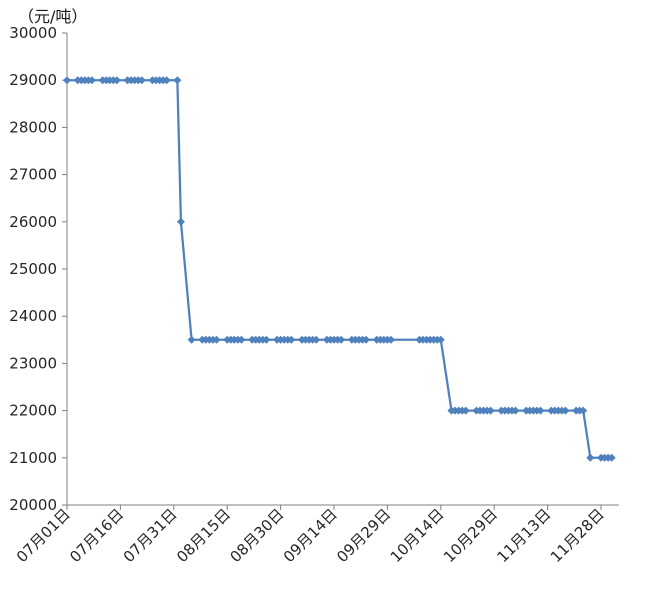 Image resolution: width=651 pixels, height=600 pixels. I want to click on x-tick-label: 09月29日, so click(363, 535).